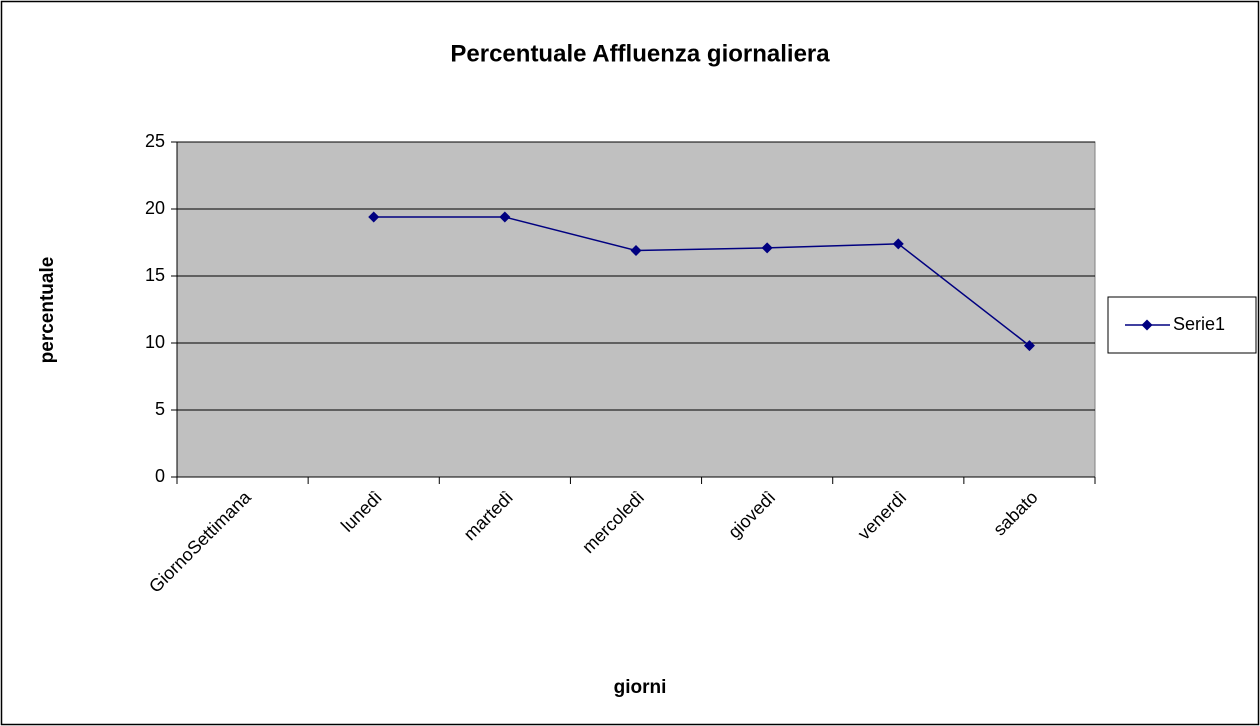  What do you see at coordinates (155, 208) in the screenshot?
I see `y-tick-label: 20` at bounding box center [155, 208].